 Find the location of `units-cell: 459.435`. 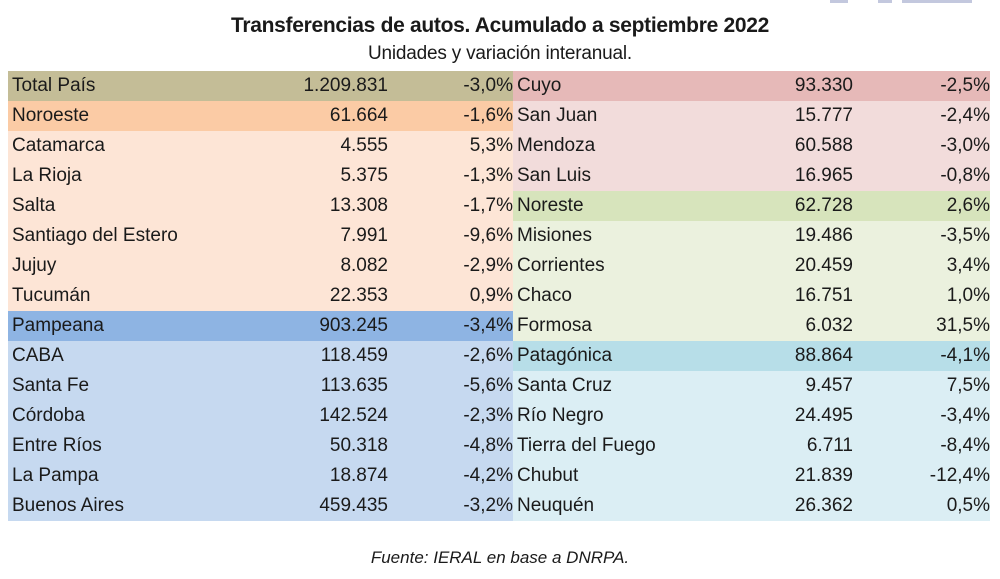

units-cell: 459.435 is located at coordinates (353, 505).